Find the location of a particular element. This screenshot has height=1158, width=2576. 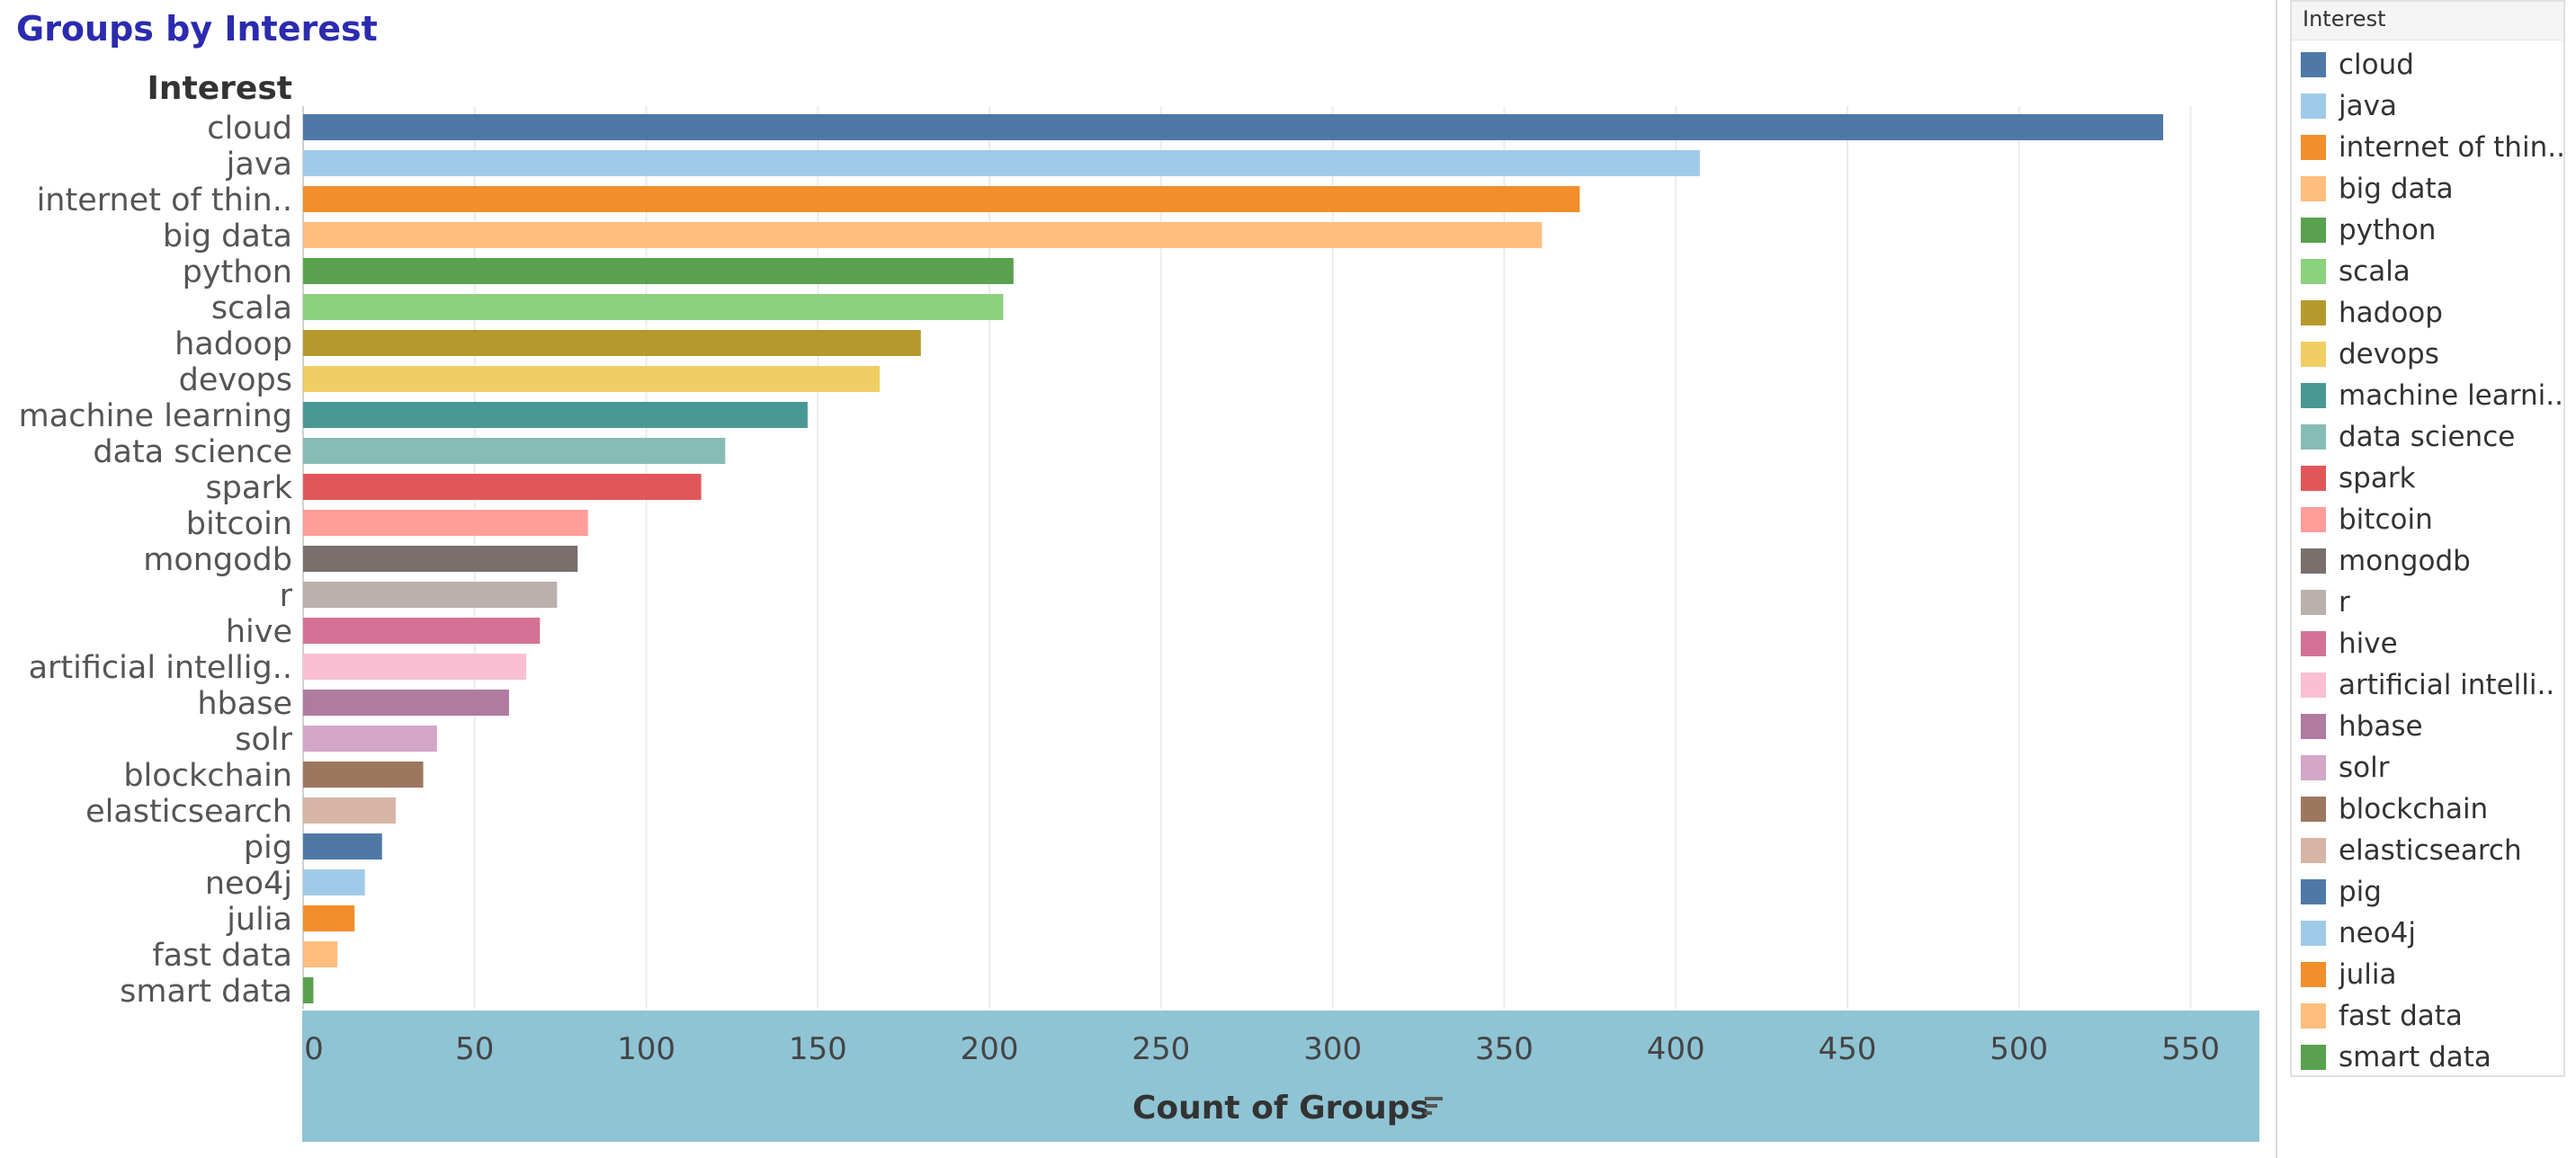

legend-item: devops is located at coordinates (2432, 354).